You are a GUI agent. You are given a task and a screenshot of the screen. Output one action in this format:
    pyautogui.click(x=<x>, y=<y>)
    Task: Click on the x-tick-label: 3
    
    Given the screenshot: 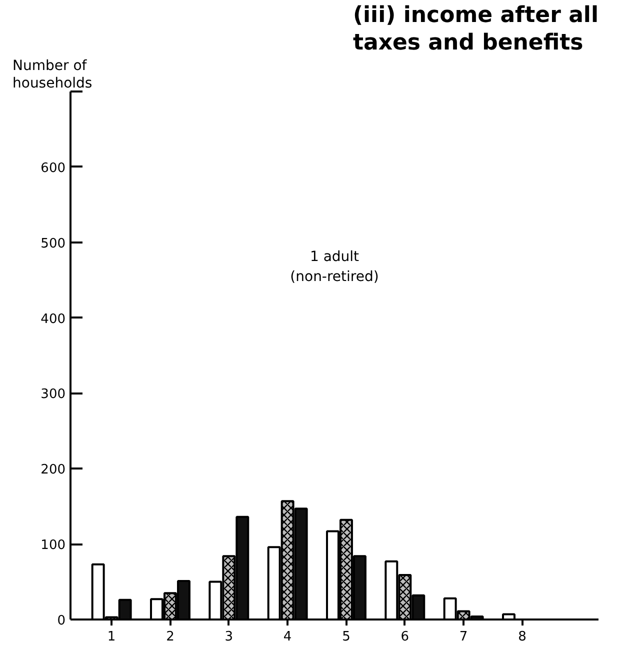 What is the action you would take?
    pyautogui.click(x=229, y=637)
    